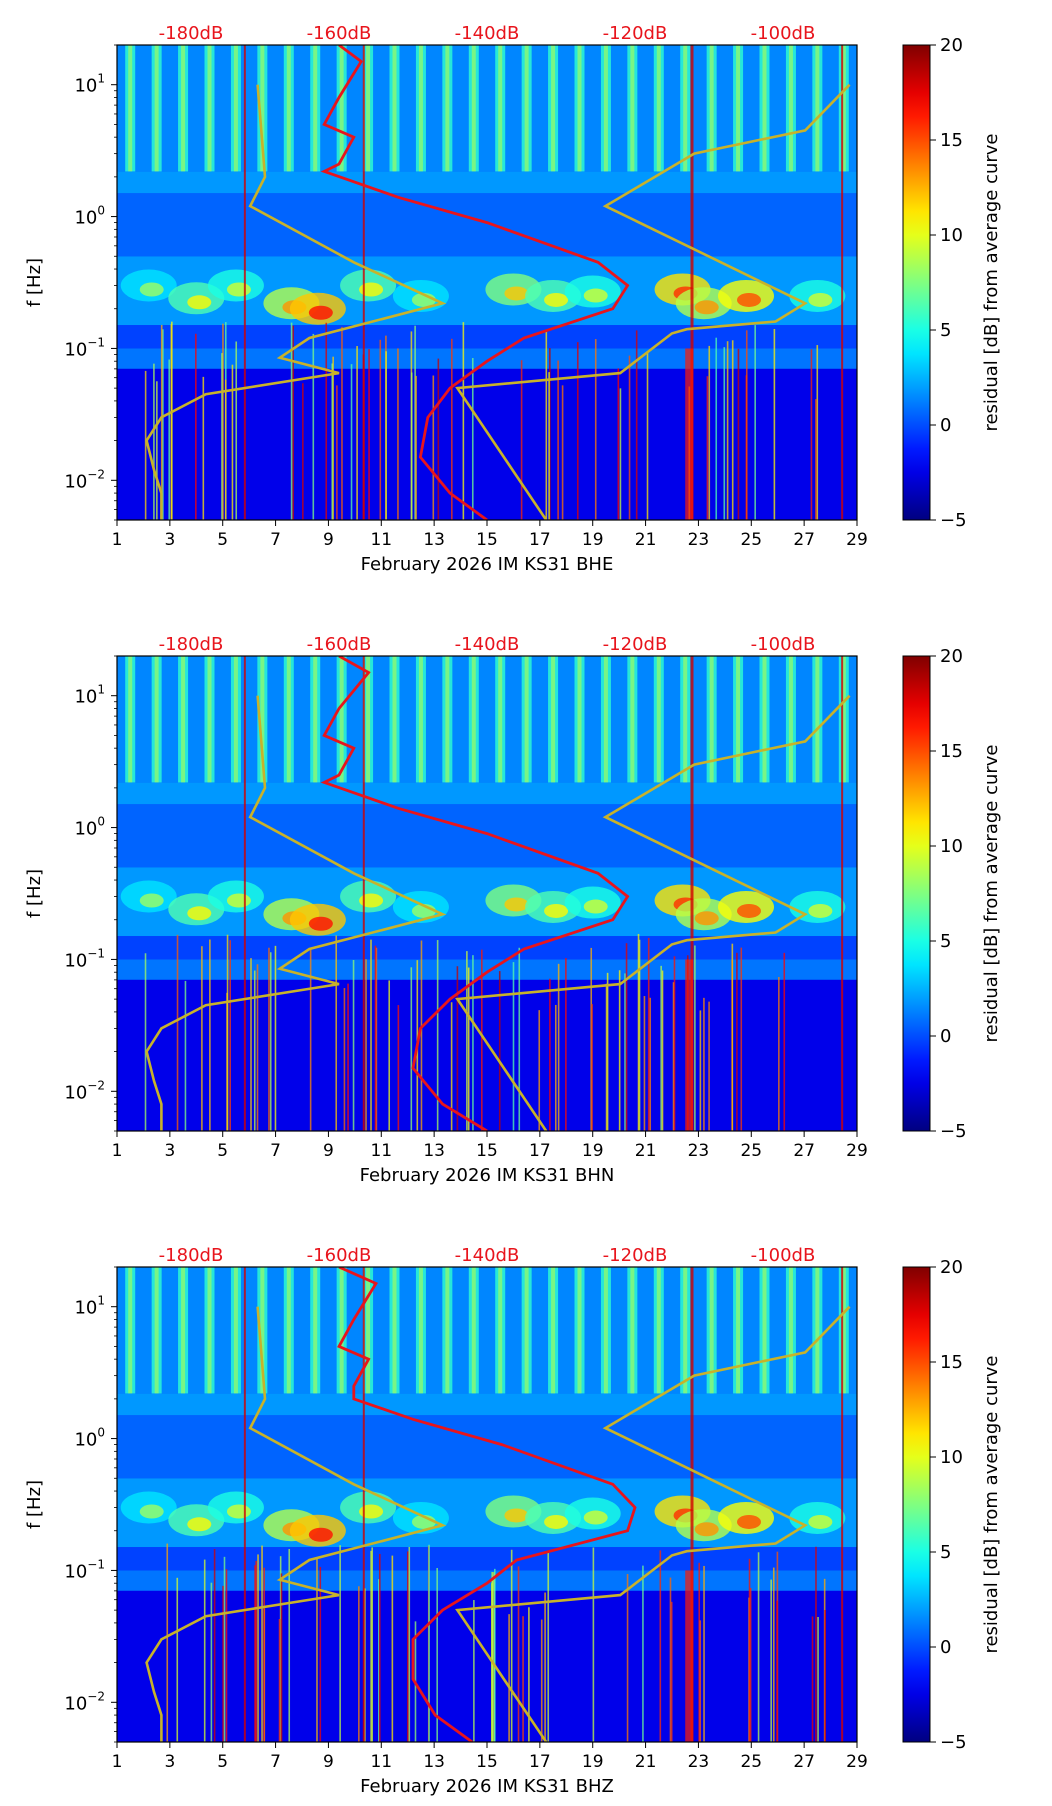  What do you see at coordinates (487, 1175) in the screenshot?
I see `x-axis-label: February 2026 IM KS31 BHN` at bounding box center [487, 1175].